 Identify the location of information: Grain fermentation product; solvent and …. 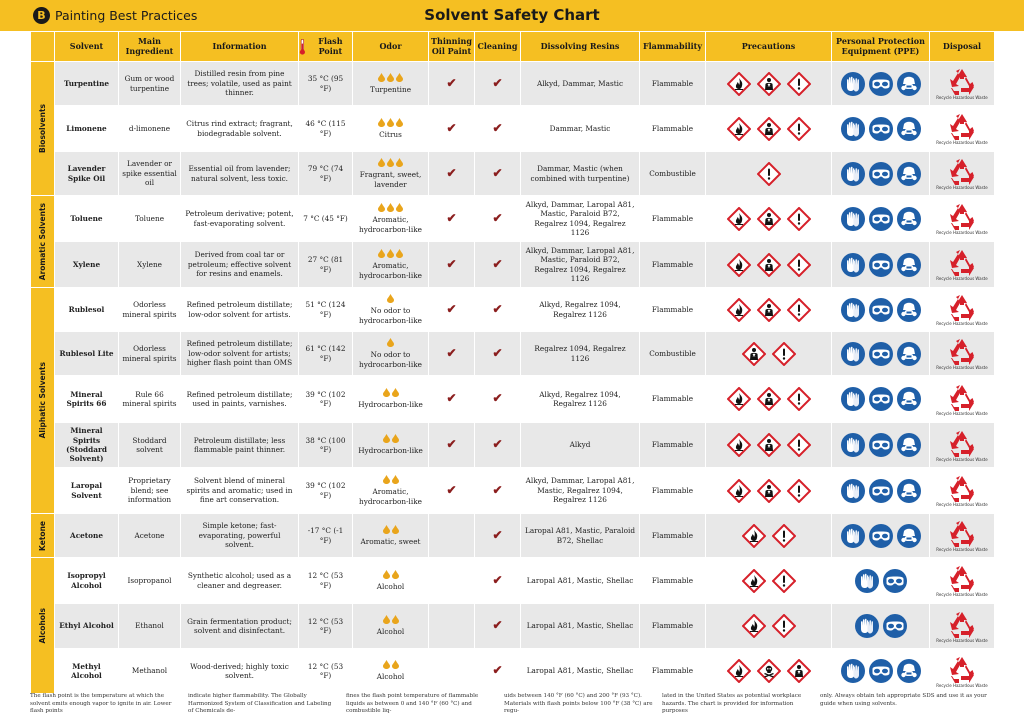
(239, 626).